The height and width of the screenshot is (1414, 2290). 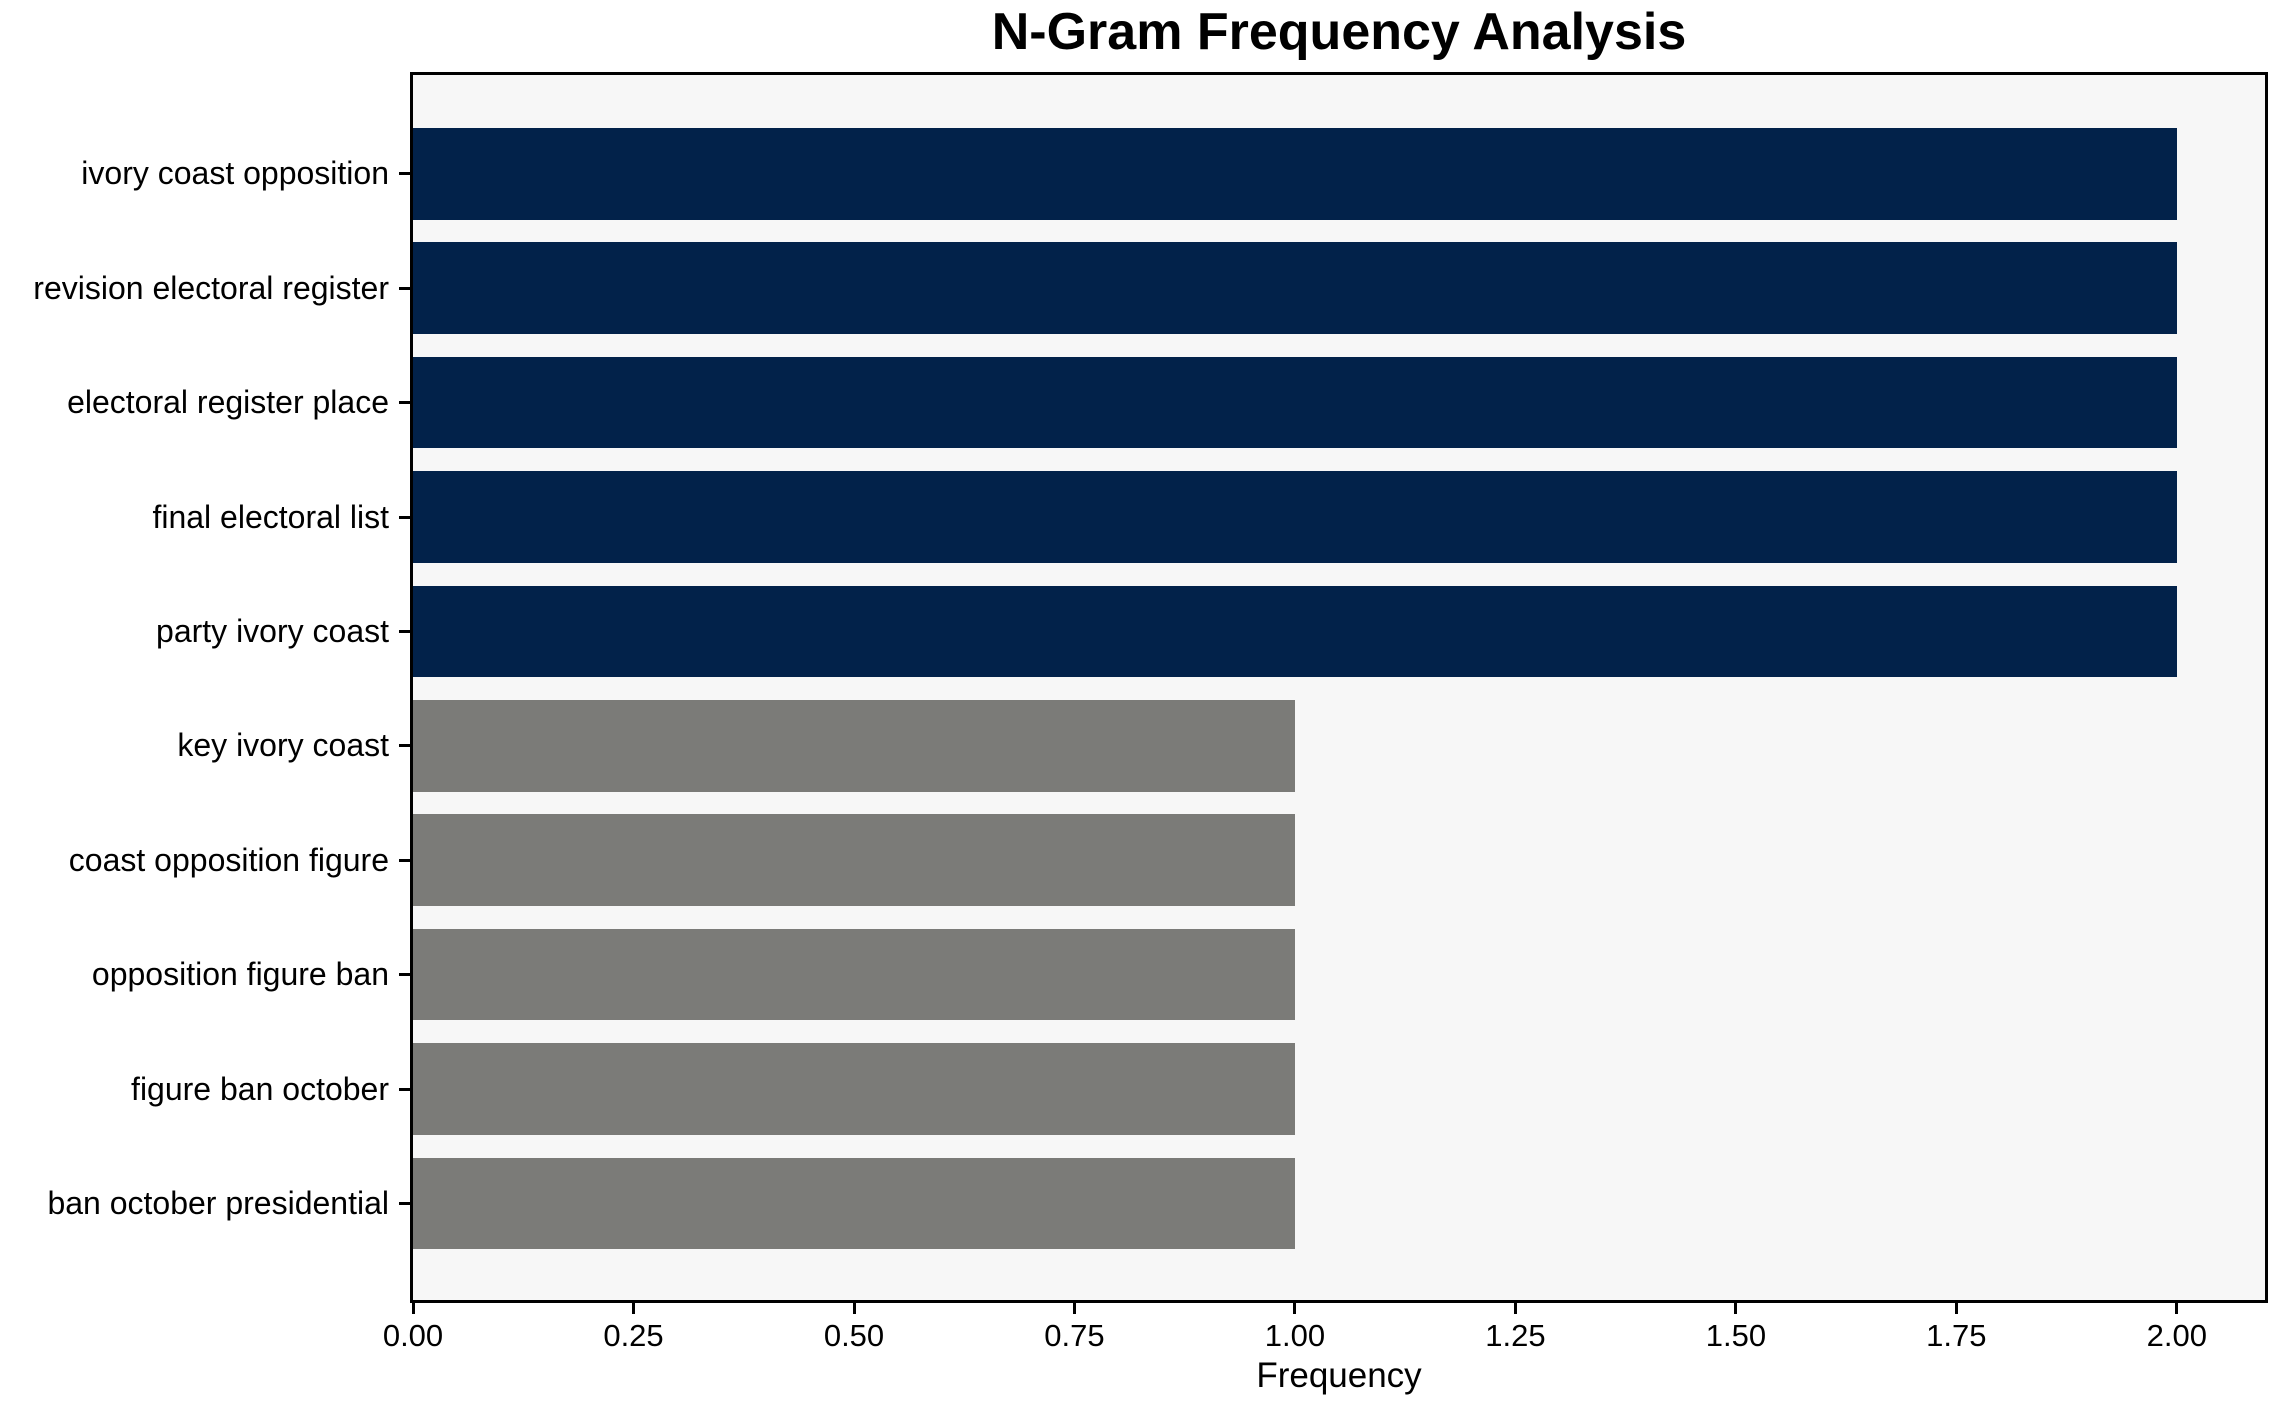 I want to click on y-tick-label: figure ban october, so click(x=260, y=1088).